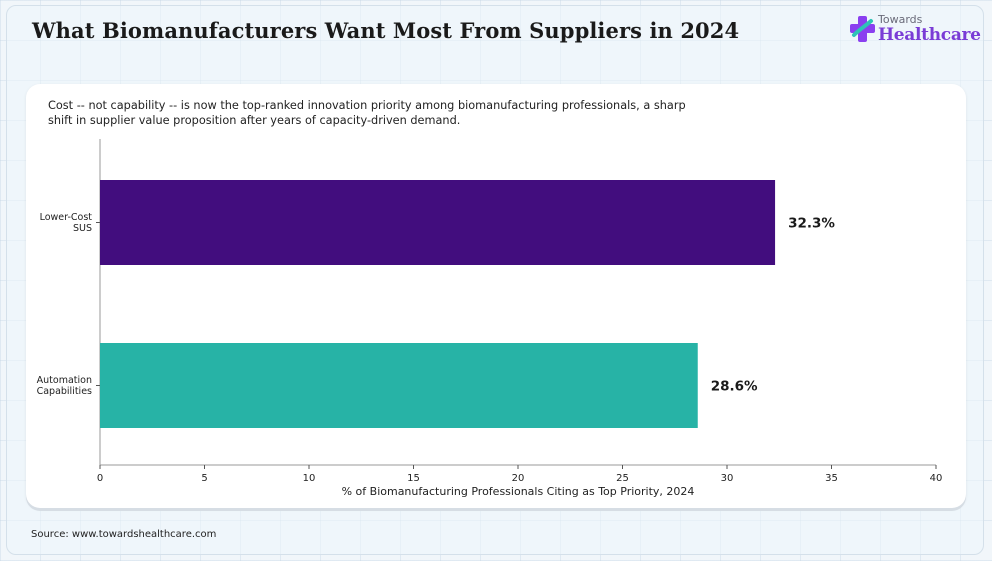 Image resolution: width=992 pixels, height=561 pixels. What do you see at coordinates (727, 478) in the screenshot?
I see `x-tick-label: 30` at bounding box center [727, 478].